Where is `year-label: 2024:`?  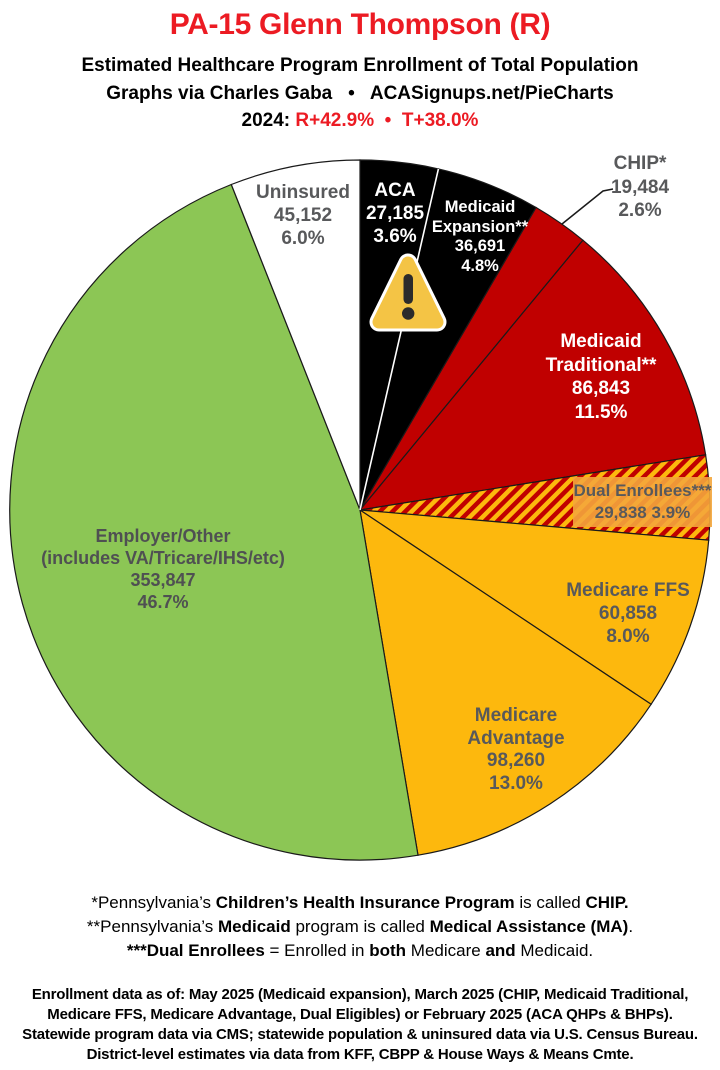 year-label: 2024: is located at coordinates (268, 120).